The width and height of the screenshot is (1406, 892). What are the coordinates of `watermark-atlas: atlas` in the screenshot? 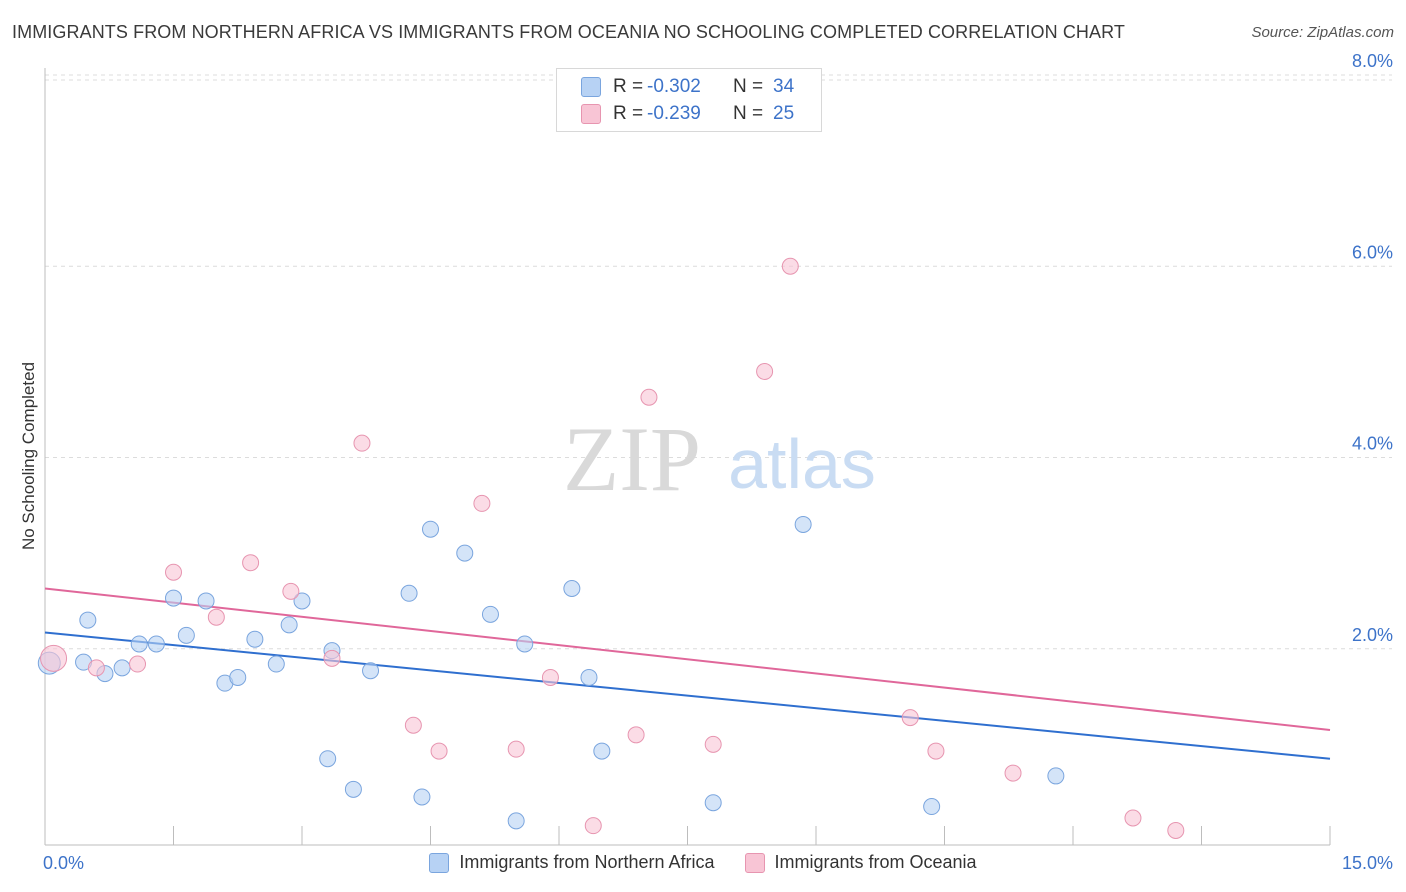 It's located at (802, 464).